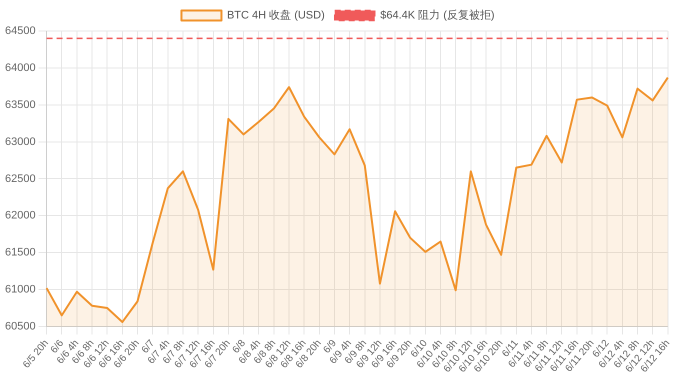  Describe the element at coordinates (20, 104) in the screenshot. I see `y-tick-label: 63500` at that location.